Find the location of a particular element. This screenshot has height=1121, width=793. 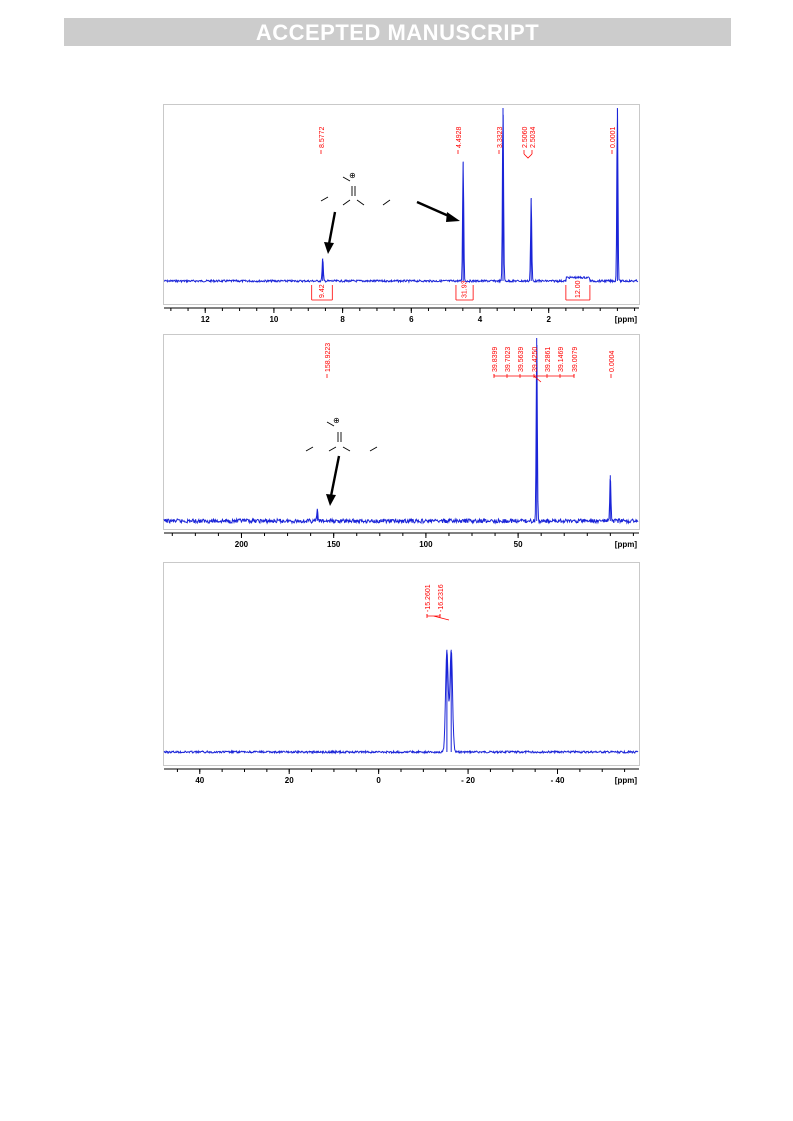

peak-label: 4.4928 is located at coordinates (459, 137).